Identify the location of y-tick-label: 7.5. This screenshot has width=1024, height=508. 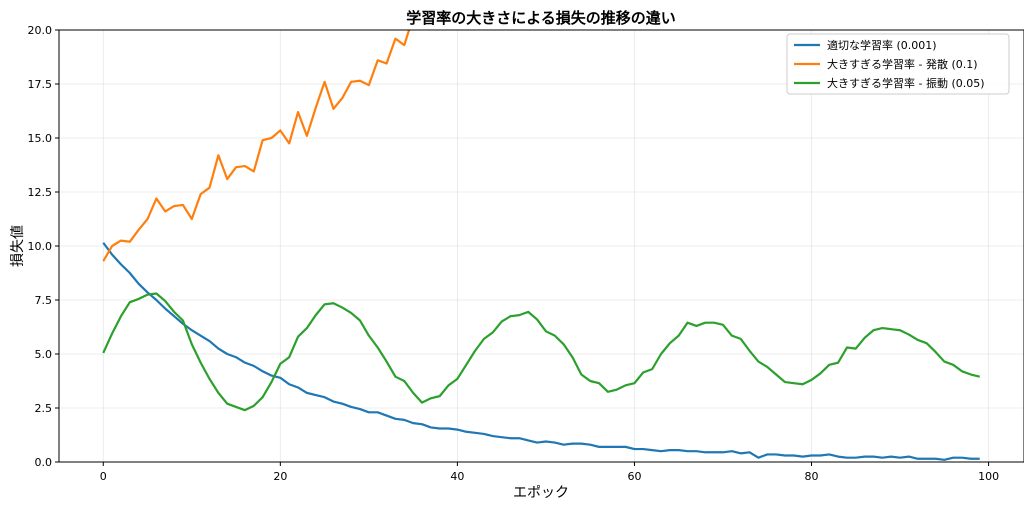
(44, 300).